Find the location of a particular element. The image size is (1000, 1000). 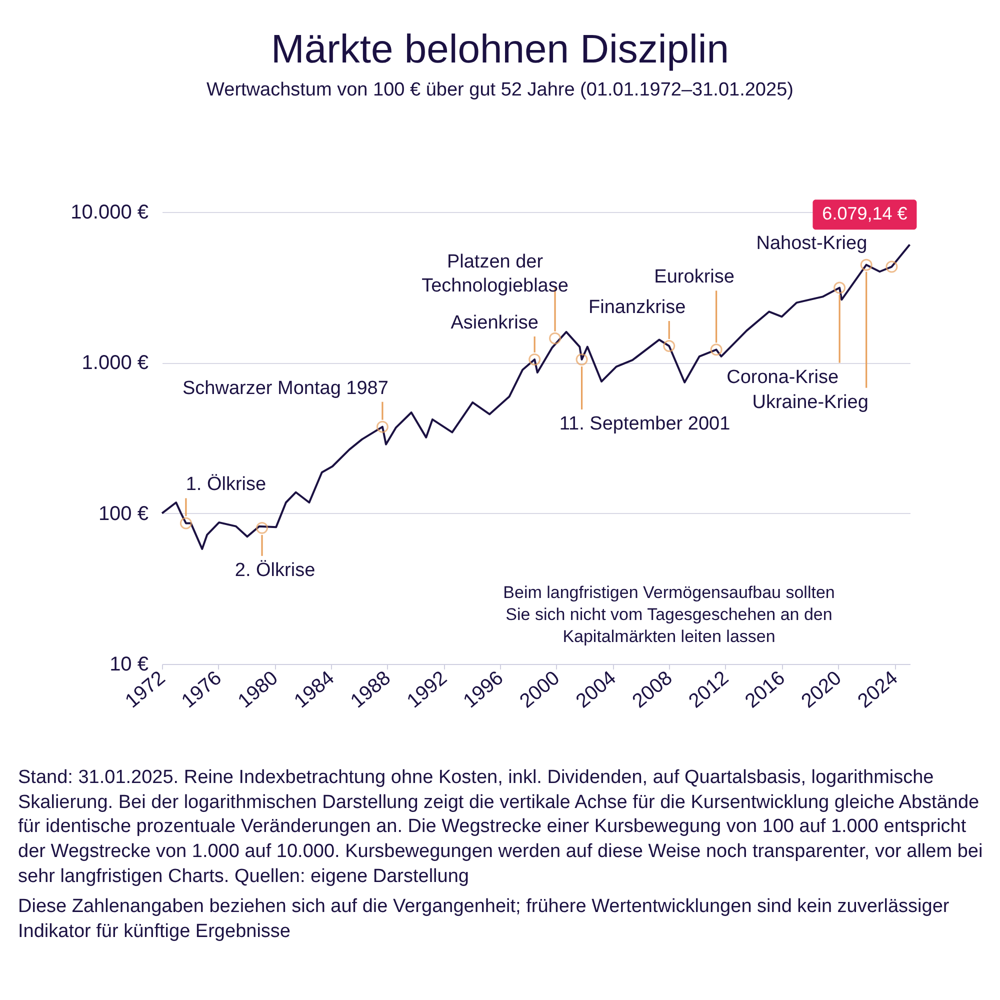

annotation: Schwarzer Montag 1987 is located at coordinates (285, 388).